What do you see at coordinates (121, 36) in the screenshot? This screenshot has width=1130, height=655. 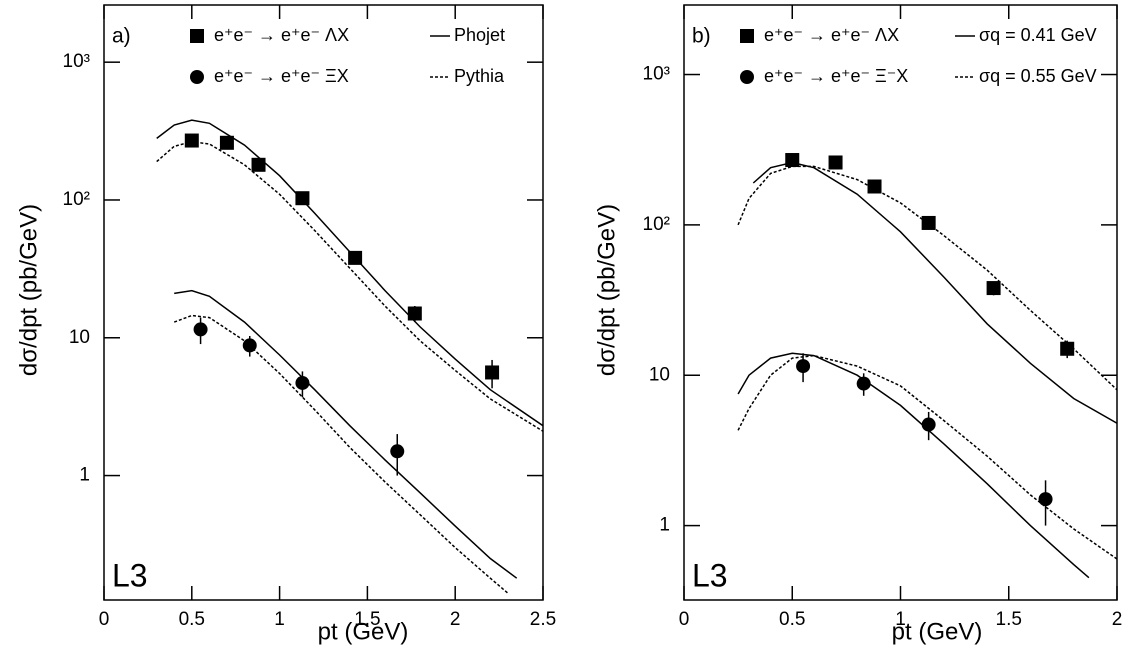 I see `panel-label: a)` at bounding box center [121, 36].